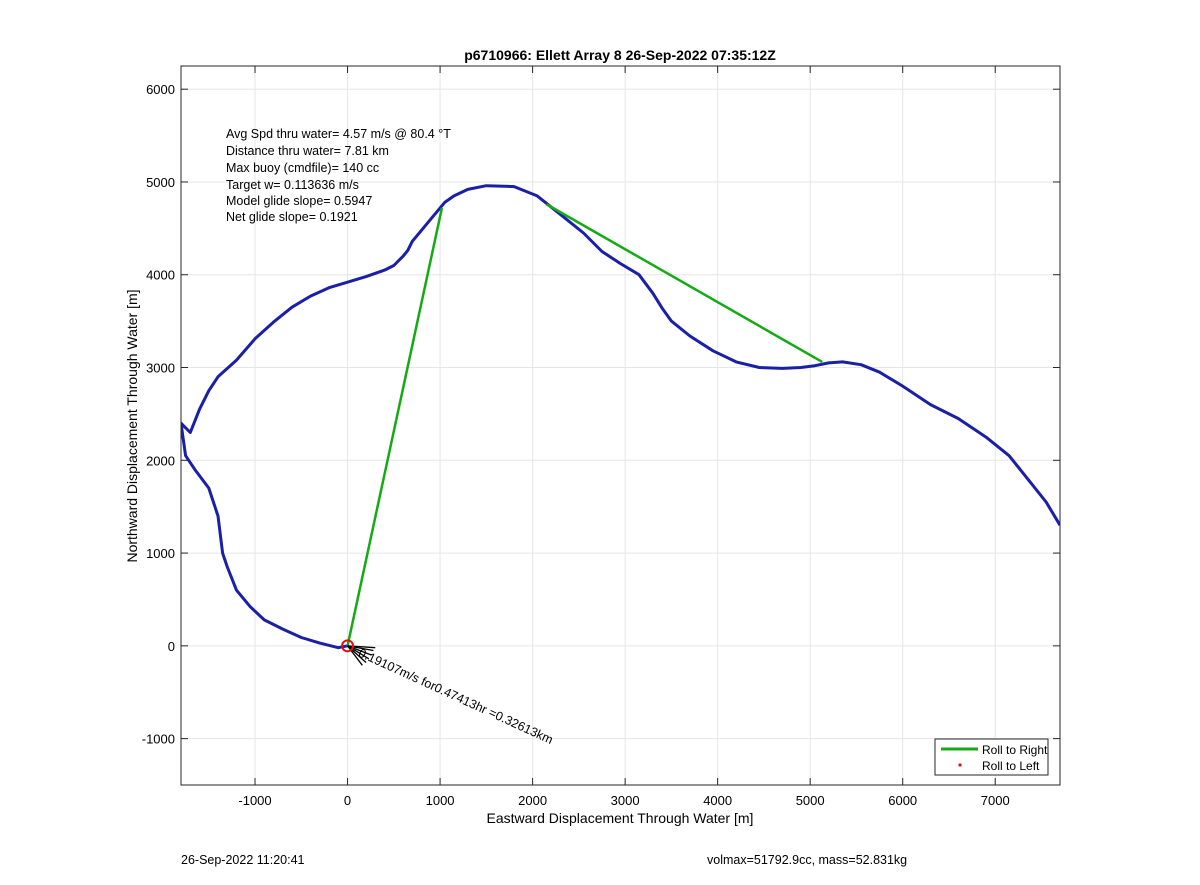 This screenshot has width=1200, height=885. What do you see at coordinates (292, 185) in the screenshot?
I see `annotation-target-w: Target w= 0.113636 m/s` at bounding box center [292, 185].